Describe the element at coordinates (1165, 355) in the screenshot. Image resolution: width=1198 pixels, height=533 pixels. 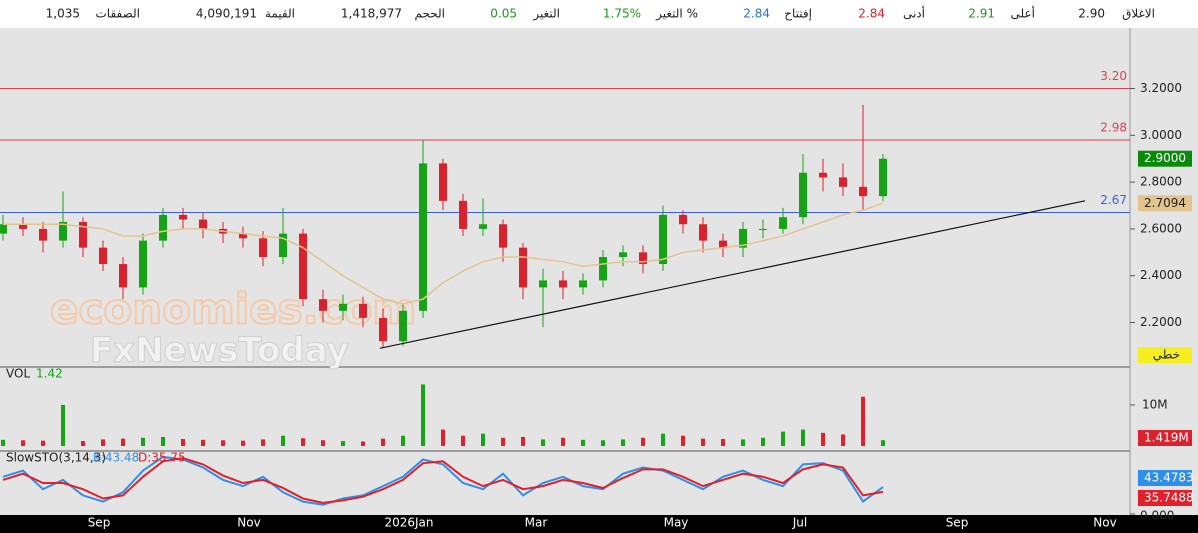
I see `mode-box` at that location.